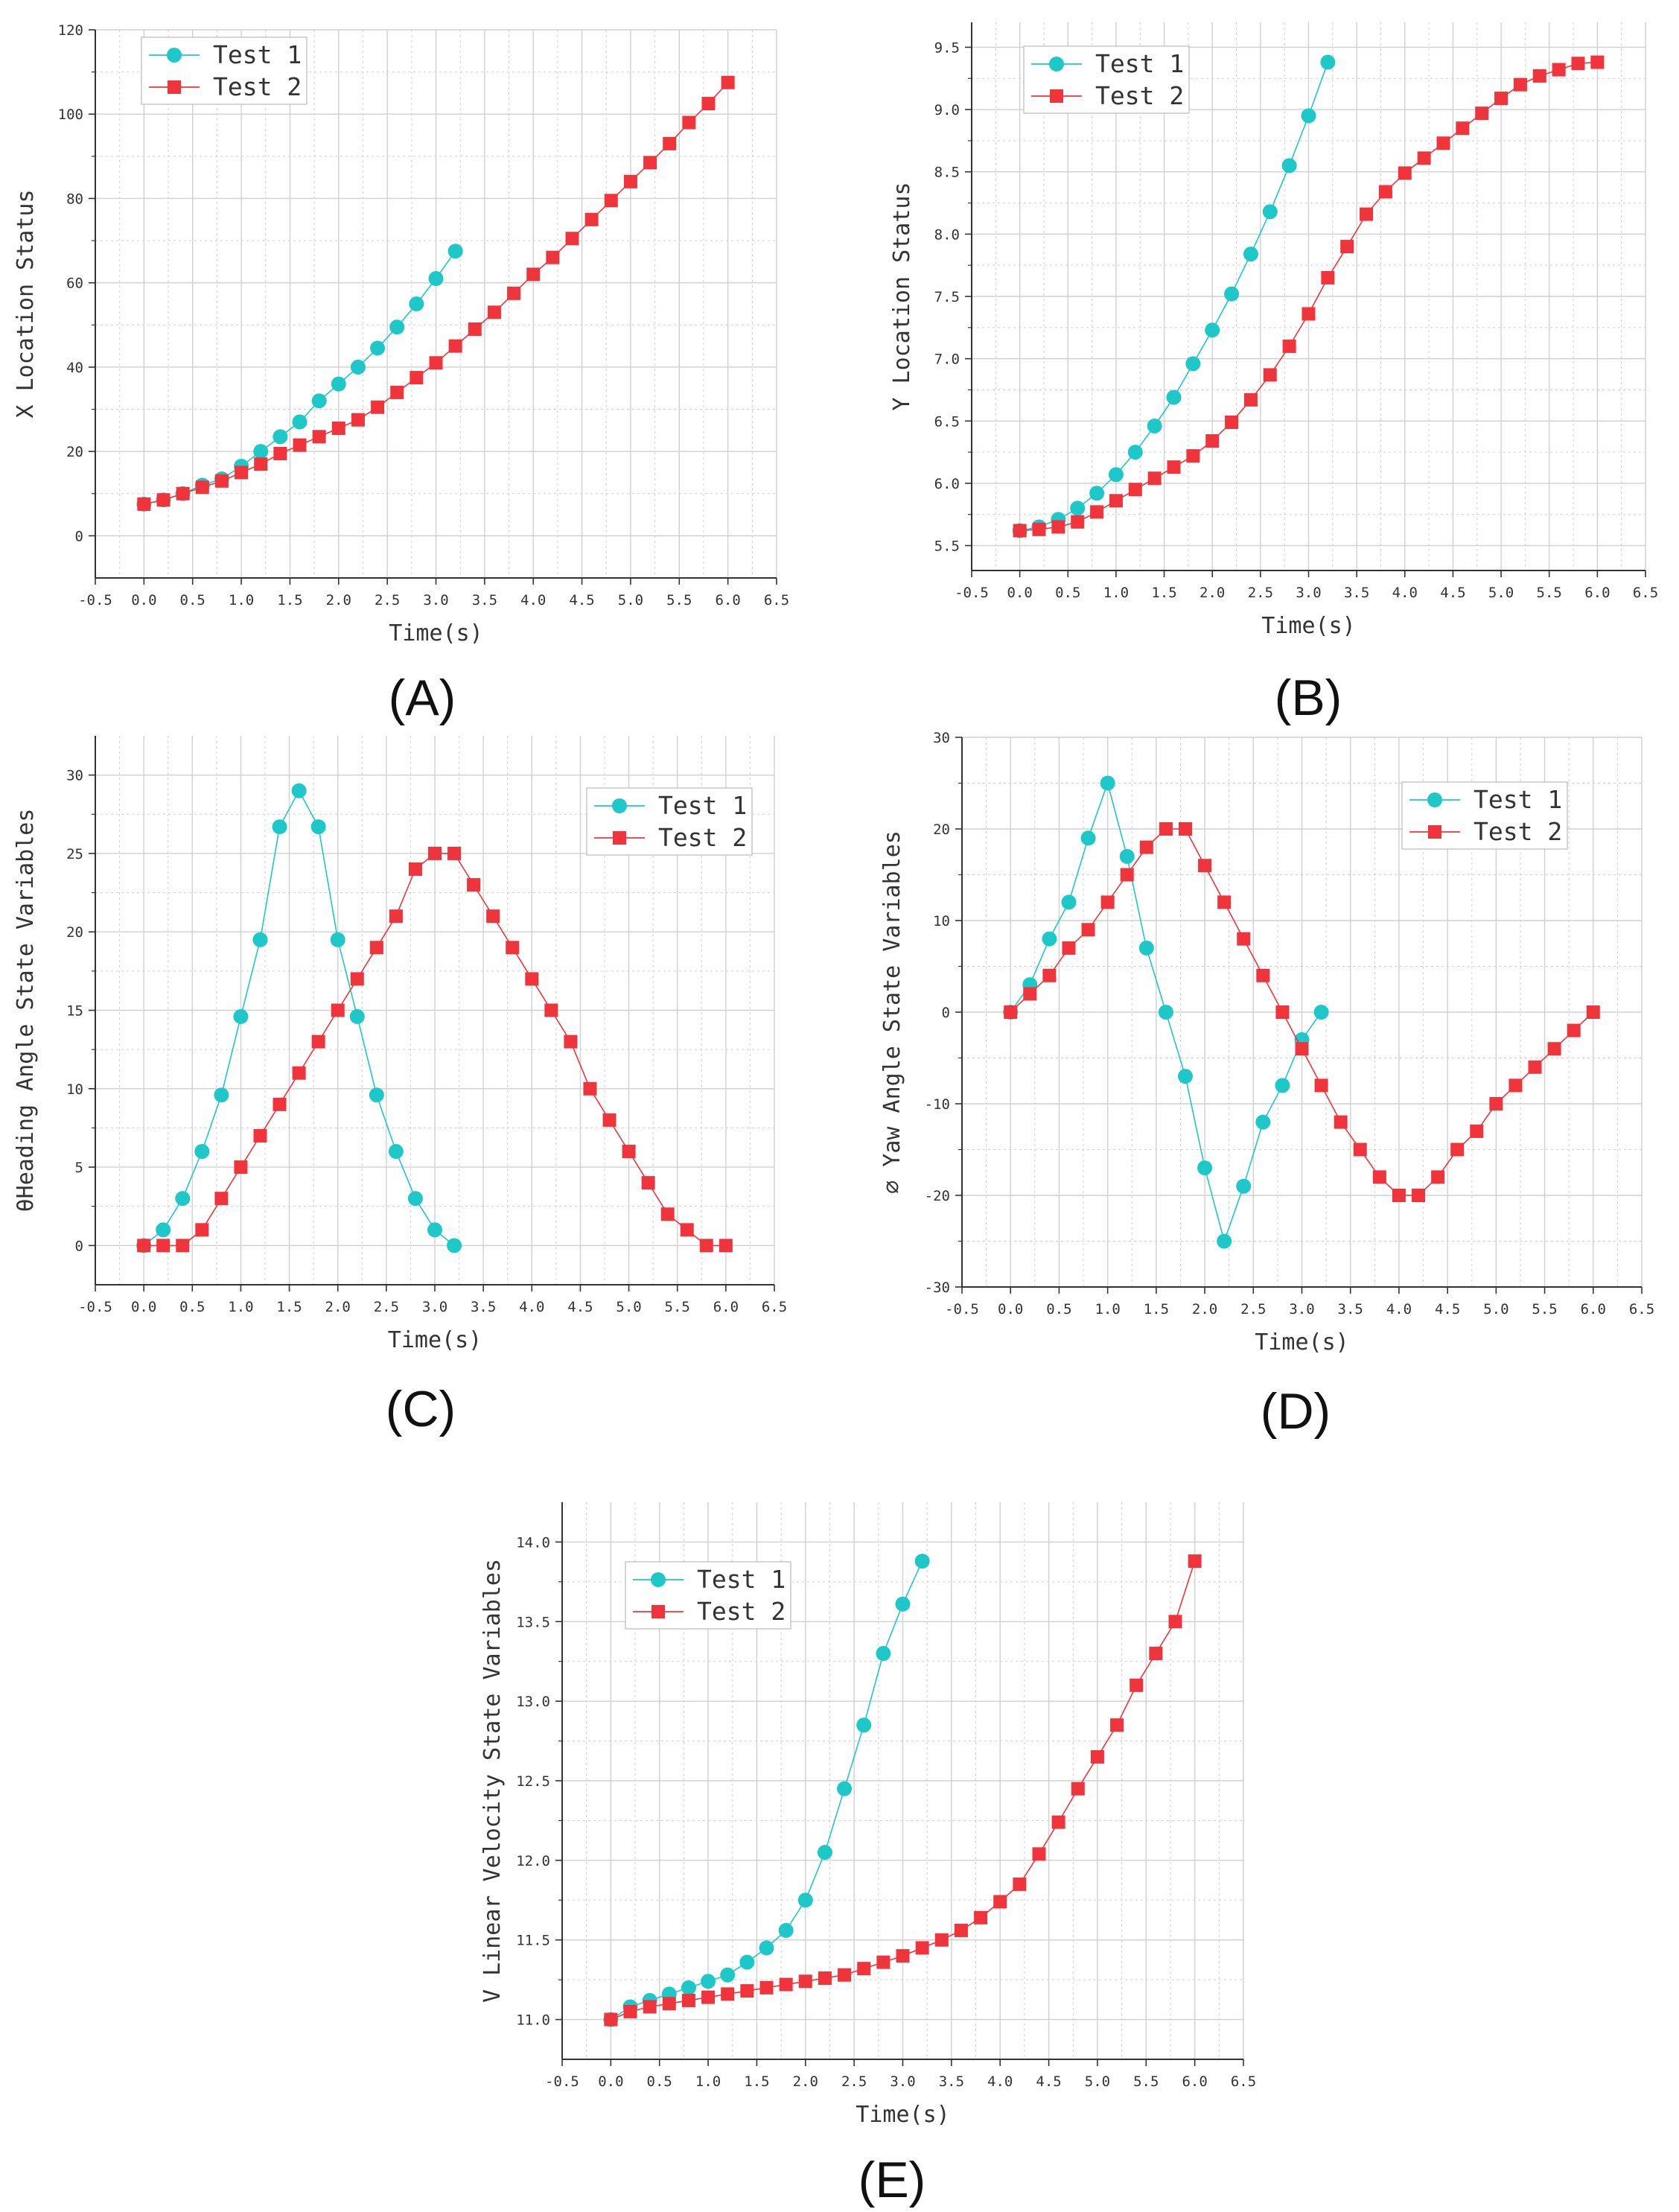  What do you see at coordinates (947, 110) in the screenshot?
I see `y-tick-label: 9.0` at bounding box center [947, 110].